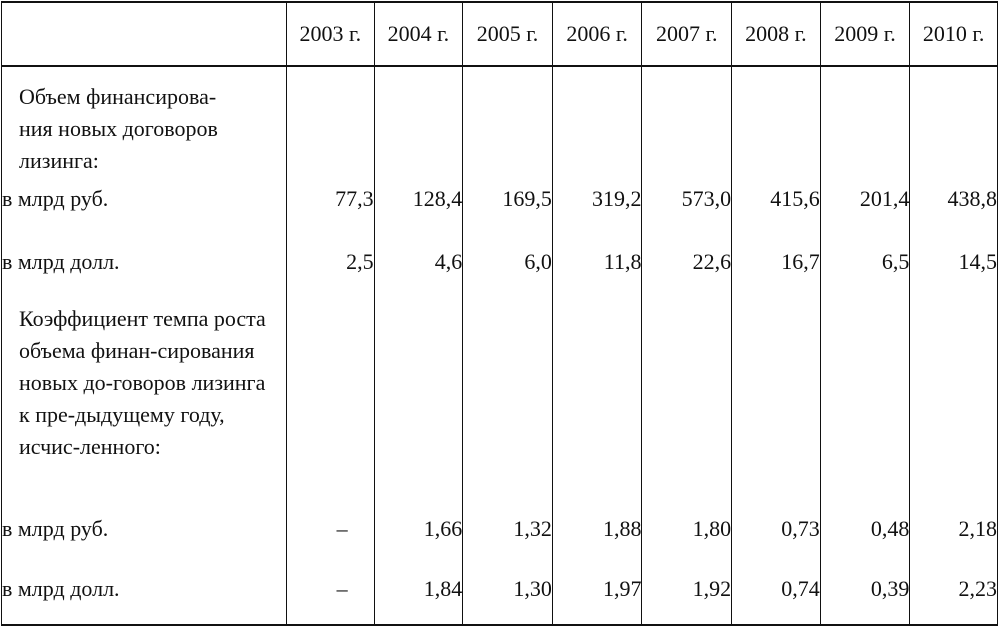 The image size is (1000, 628). I want to click on value-cell: 2,23, so click(953, 599).